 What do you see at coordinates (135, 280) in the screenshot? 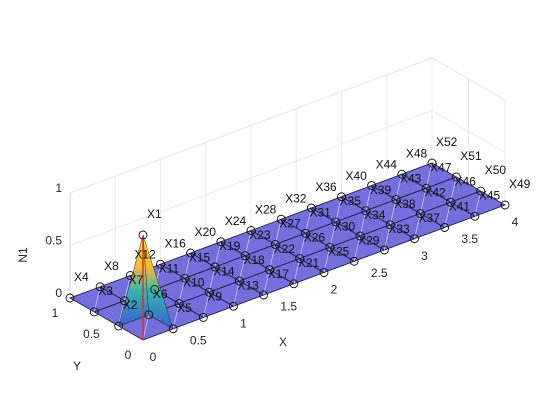
I see `node-label: X7` at bounding box center [135, 280].